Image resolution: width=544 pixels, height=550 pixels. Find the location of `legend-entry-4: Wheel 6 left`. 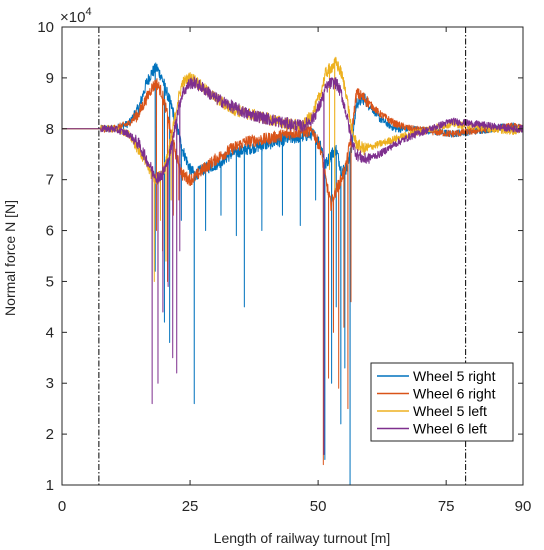

legend-entry-4: Wheel 6 left is located at coordinates (450, 429).